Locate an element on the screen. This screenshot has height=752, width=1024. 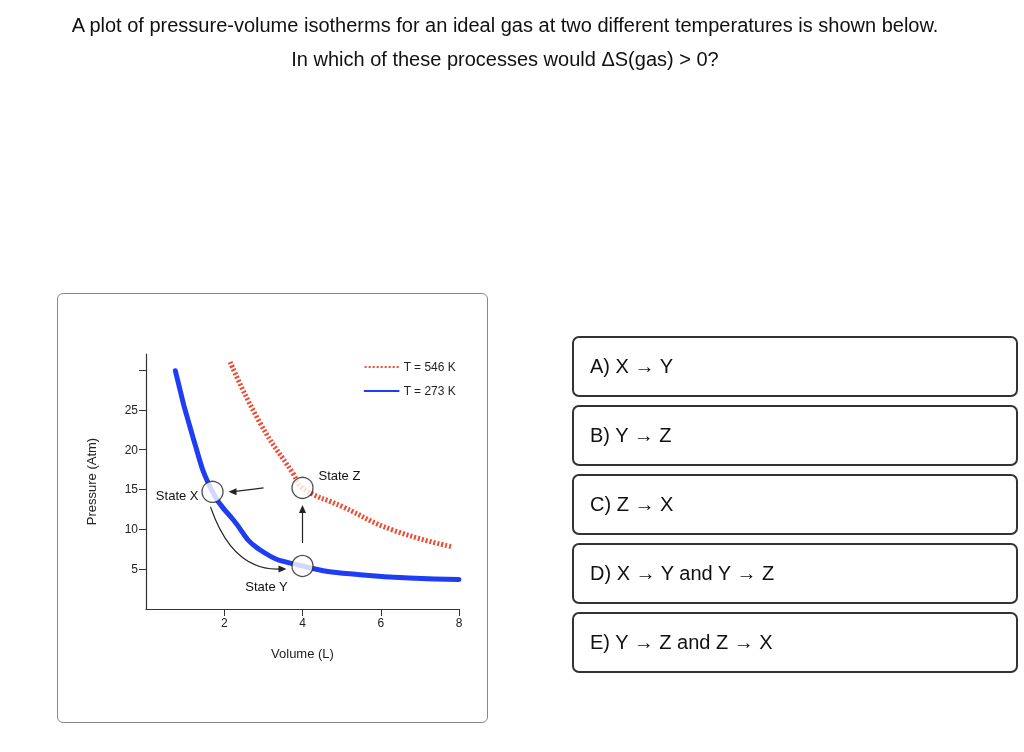
annotation: State Y is located at coordinates (267, 586).